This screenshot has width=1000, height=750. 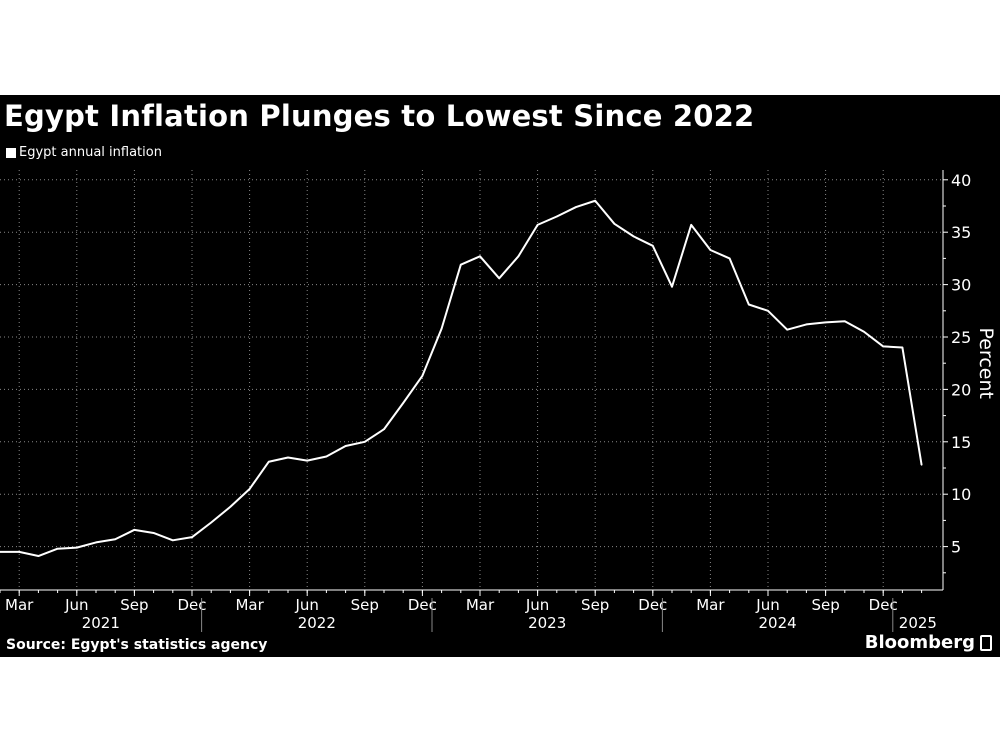 What do you see at coordinates (137, 645) in the screenshot?
I see `source-note: Source: Egypt's statistics agency` at bounding box center [137, 645].